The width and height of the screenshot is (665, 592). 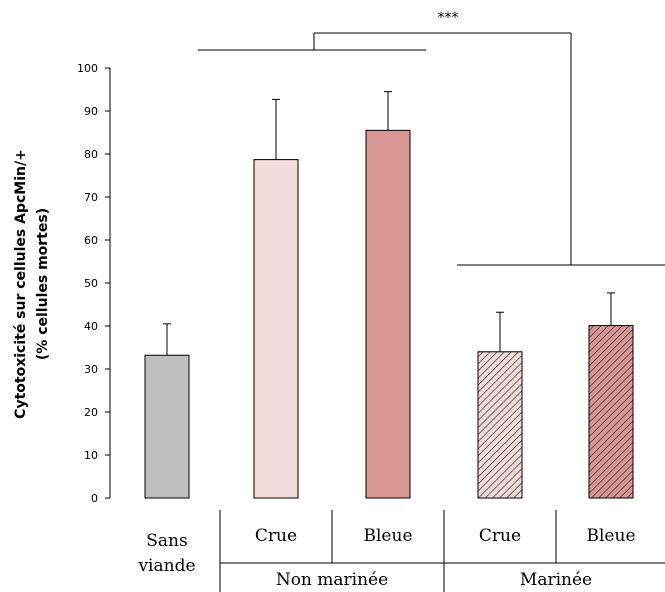 I want to click on y-tick-label: 40, so click(x=91, y=326).